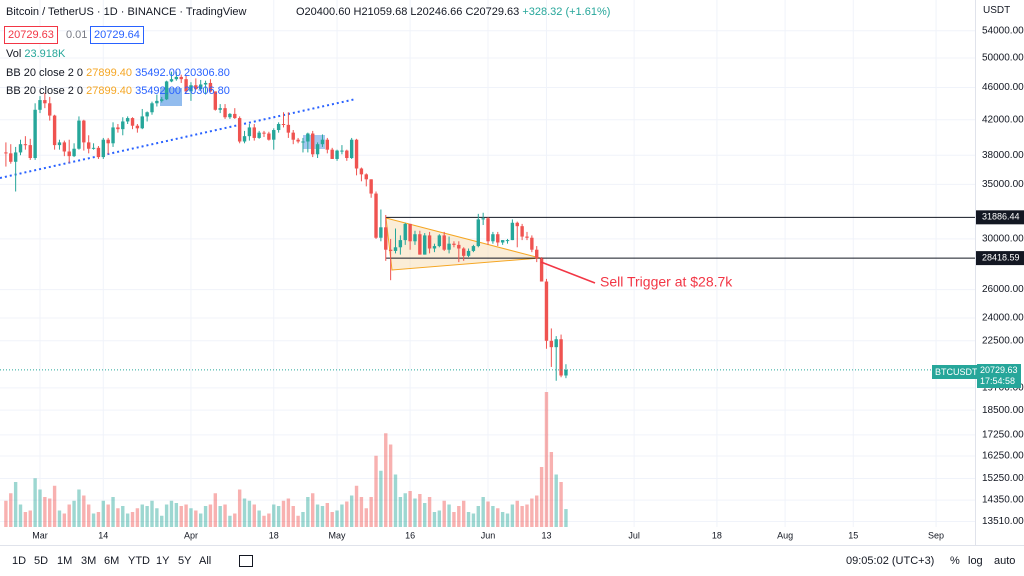 The width and height of the screenshot is (1024, 576). I want to click on x-tick-label: Mar, so click(40, 535).